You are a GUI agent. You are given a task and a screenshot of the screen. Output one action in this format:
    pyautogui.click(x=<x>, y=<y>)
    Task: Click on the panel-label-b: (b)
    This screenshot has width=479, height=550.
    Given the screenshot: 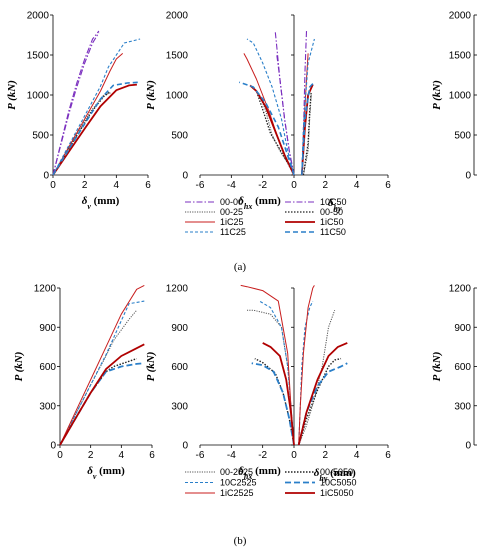 What is the action you would take?
    pyautogui.click(x=240, y=541)
    